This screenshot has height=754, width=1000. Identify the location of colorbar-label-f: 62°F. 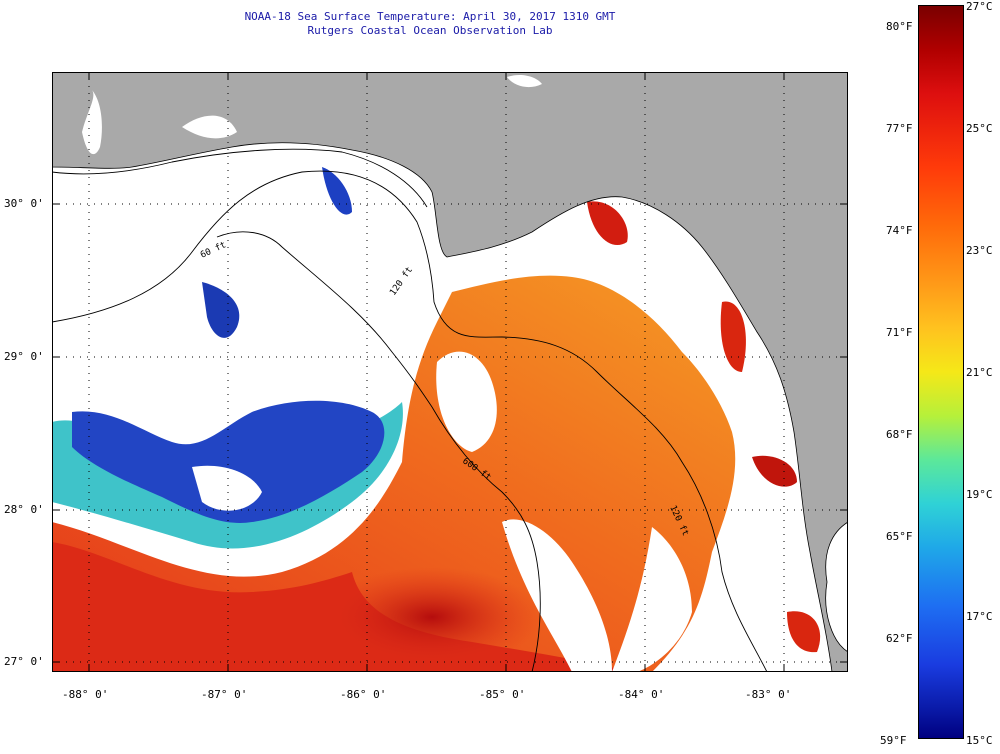
(899, 638).